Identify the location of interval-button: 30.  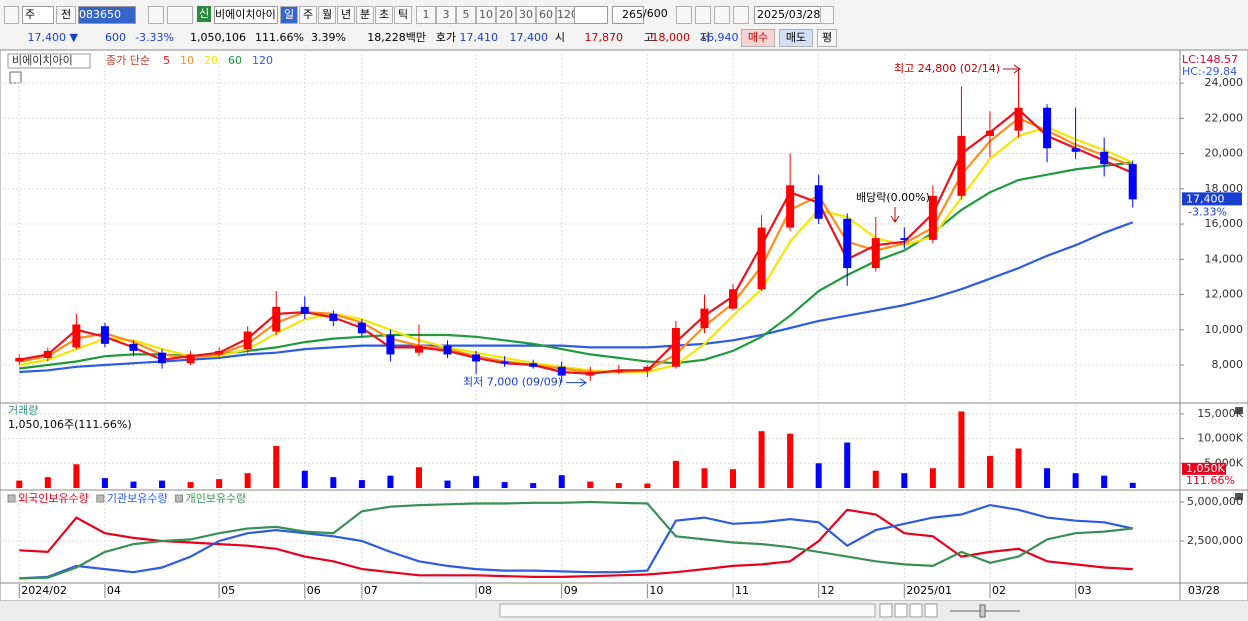
(526, 15).